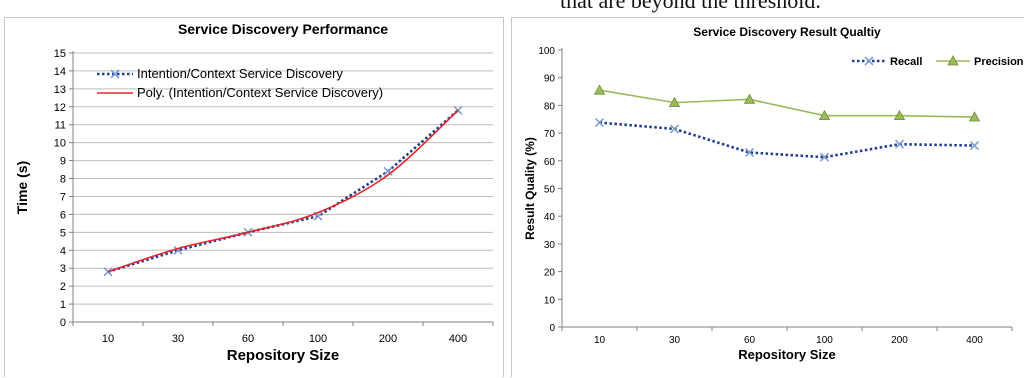  Describe the element at coordinates (63, 215) in the screenshot. I see `y-tick-label: 6` at that location.